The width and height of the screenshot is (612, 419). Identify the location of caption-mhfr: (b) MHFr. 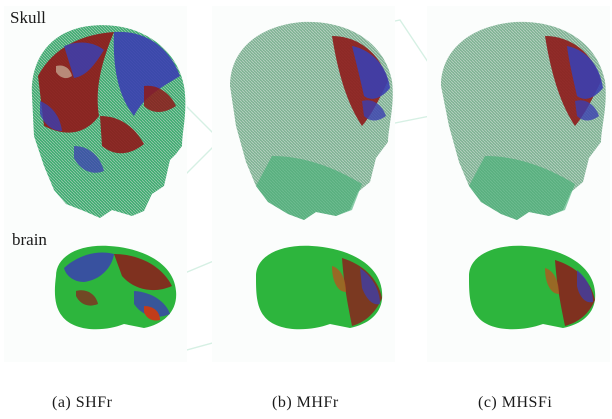
(305, 402).